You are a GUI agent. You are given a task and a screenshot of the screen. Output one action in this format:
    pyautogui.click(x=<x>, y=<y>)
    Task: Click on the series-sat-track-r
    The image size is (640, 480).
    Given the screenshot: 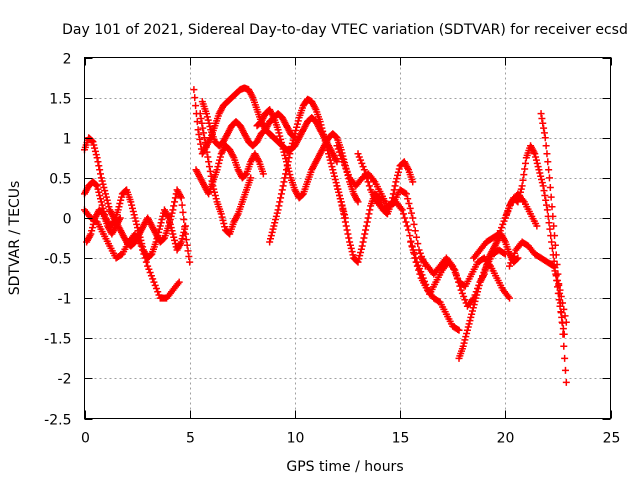 What is the action you would take?
    pyautogui.click(x=534, y=240)
    